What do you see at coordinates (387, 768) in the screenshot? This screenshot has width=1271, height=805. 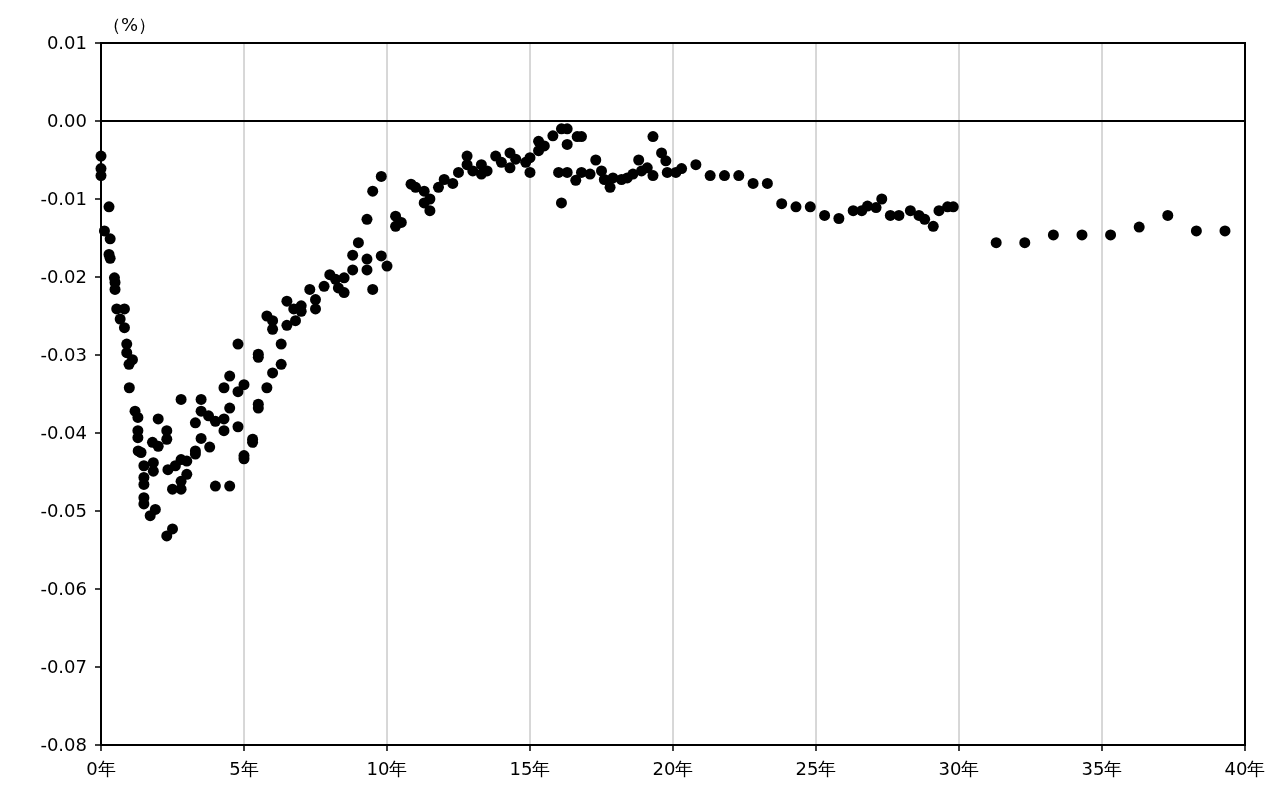 I see `x-tick-label: 10年` at bounding box center [387, 768].